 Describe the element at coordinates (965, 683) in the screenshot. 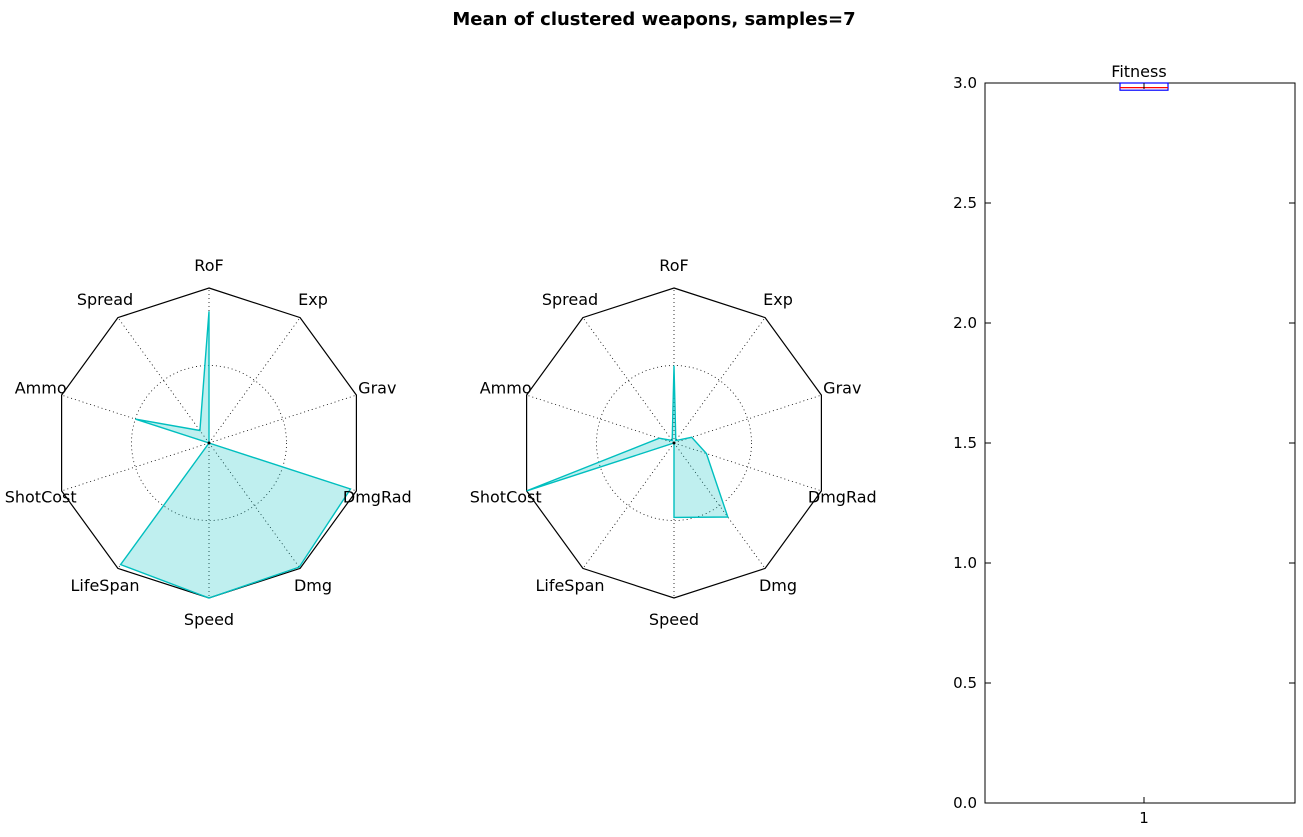

I see `y-tick-label: 0.5` at that location.